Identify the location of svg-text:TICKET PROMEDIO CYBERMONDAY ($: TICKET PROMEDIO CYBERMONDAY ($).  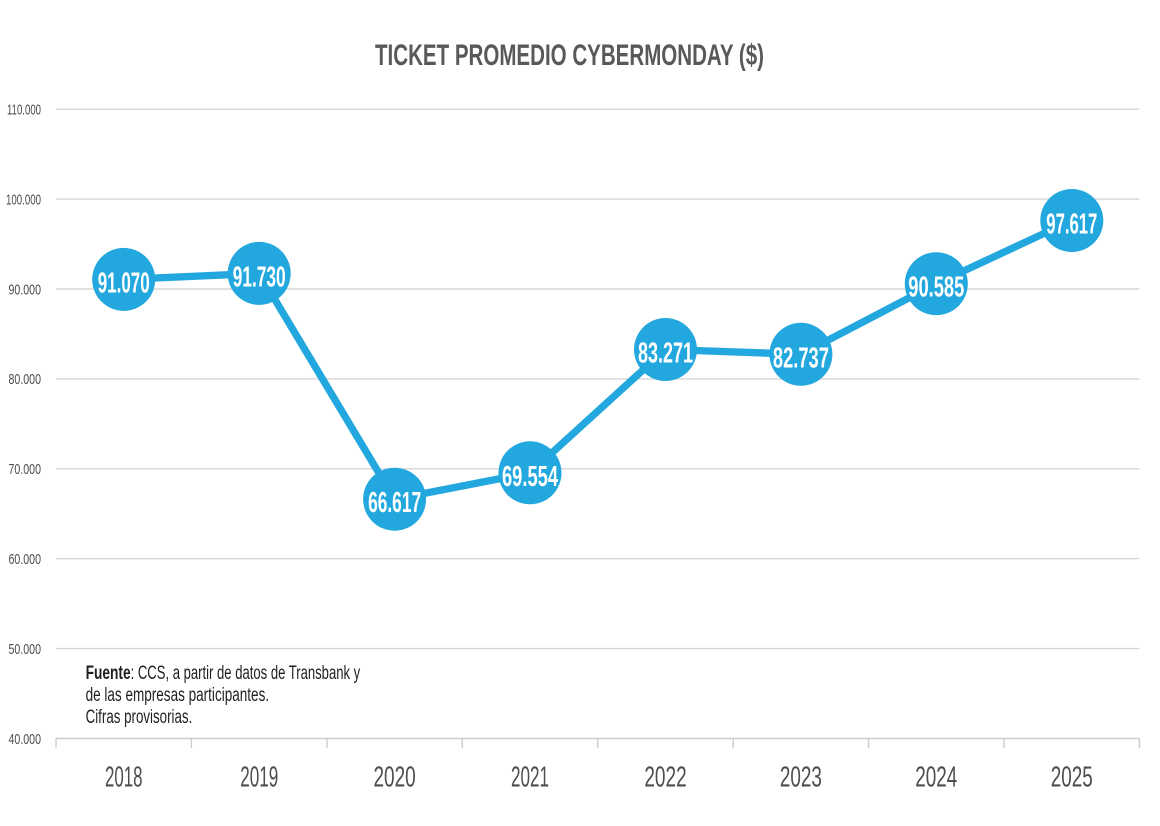
(569, 55).